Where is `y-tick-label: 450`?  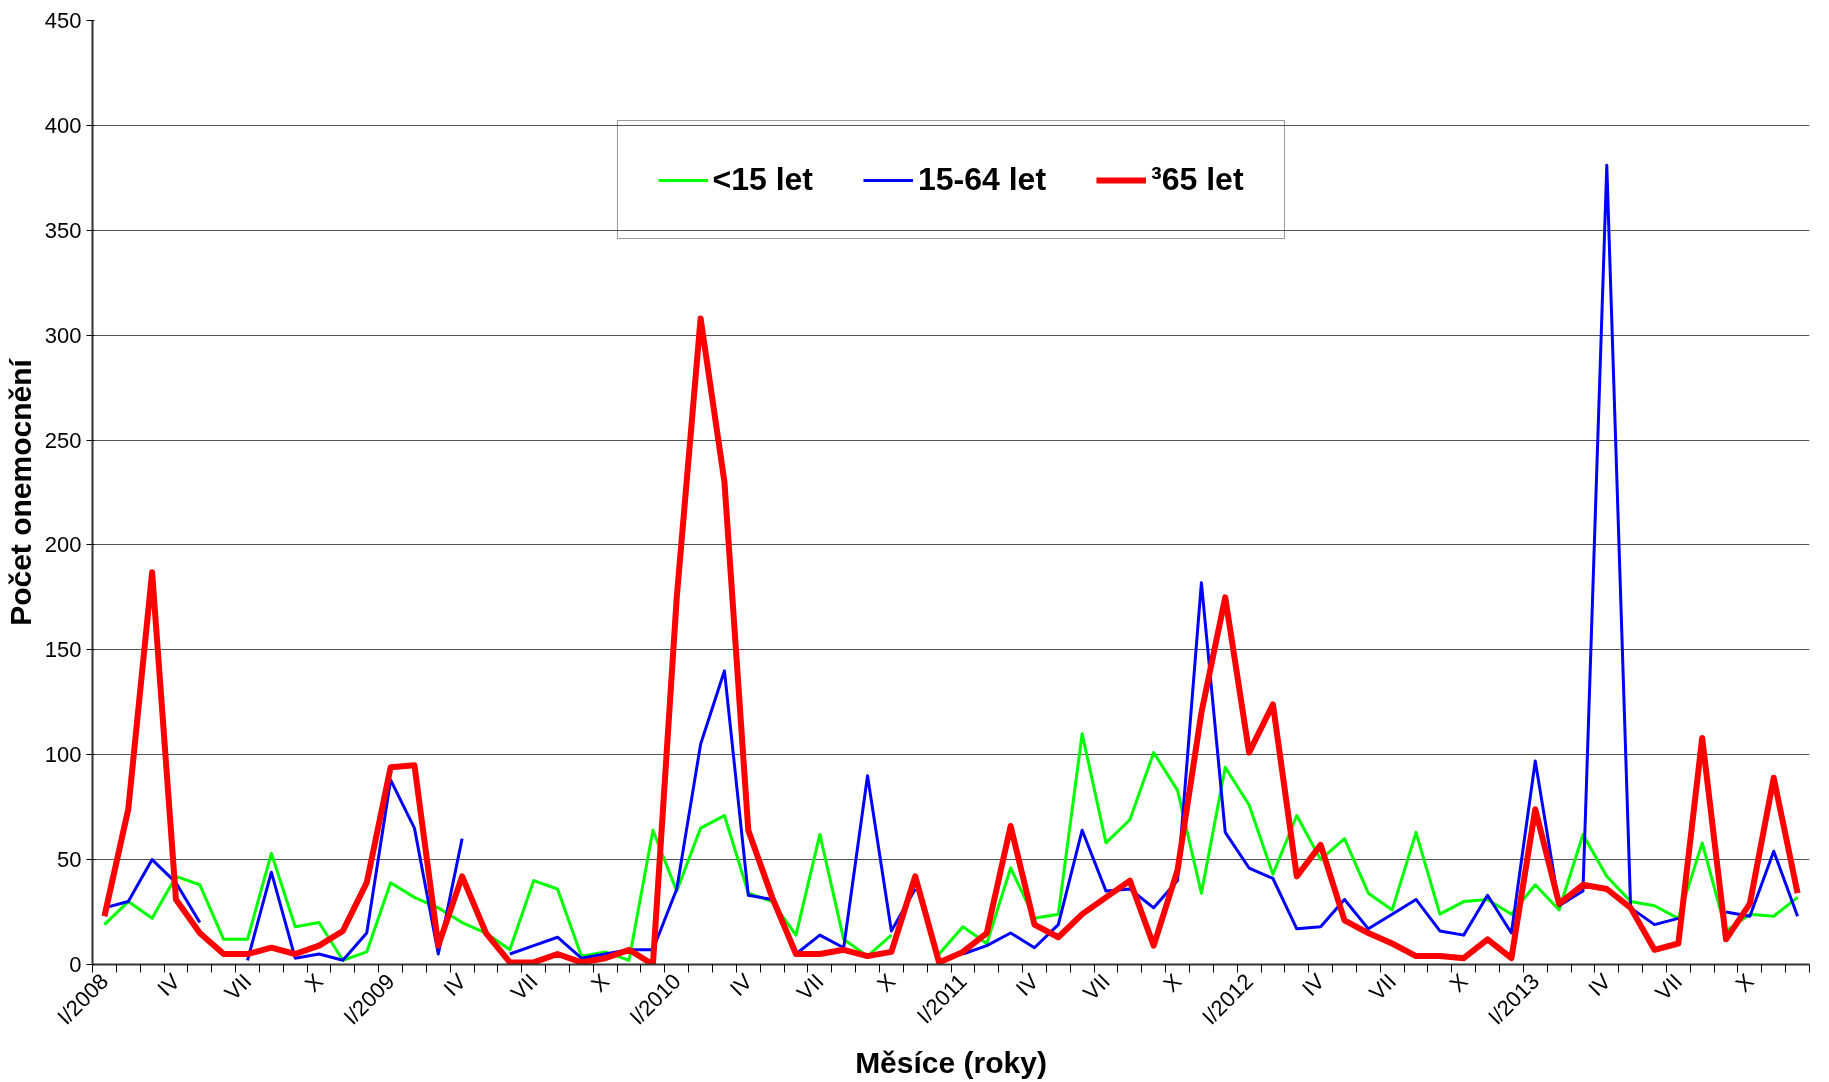 y-tick-label: 450 is located at coordinates (63, 20).